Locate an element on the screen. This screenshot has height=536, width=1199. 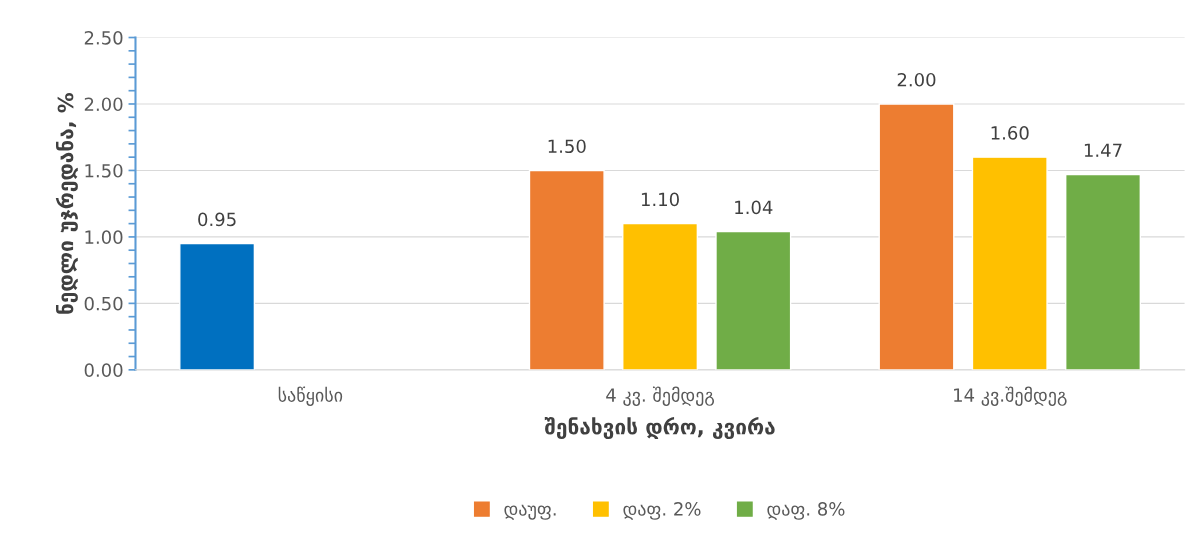
x-tick-label: 4 კვ. შემდეგ is located at coordinates (660, 396).